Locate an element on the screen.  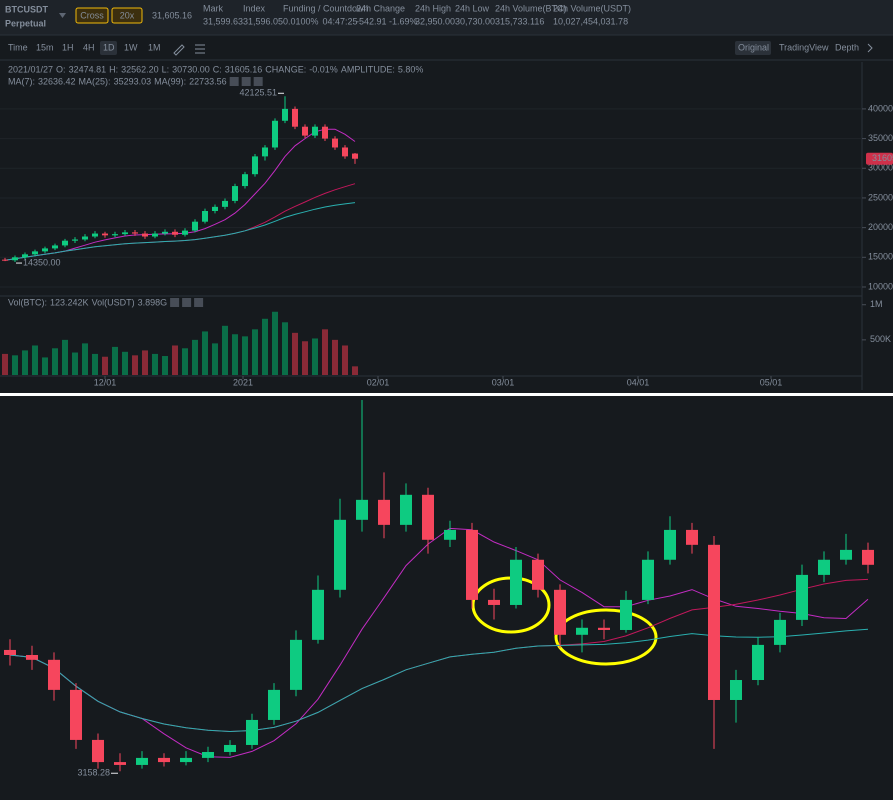
volume-value: 123.242K is located at coordinates (69, 302).